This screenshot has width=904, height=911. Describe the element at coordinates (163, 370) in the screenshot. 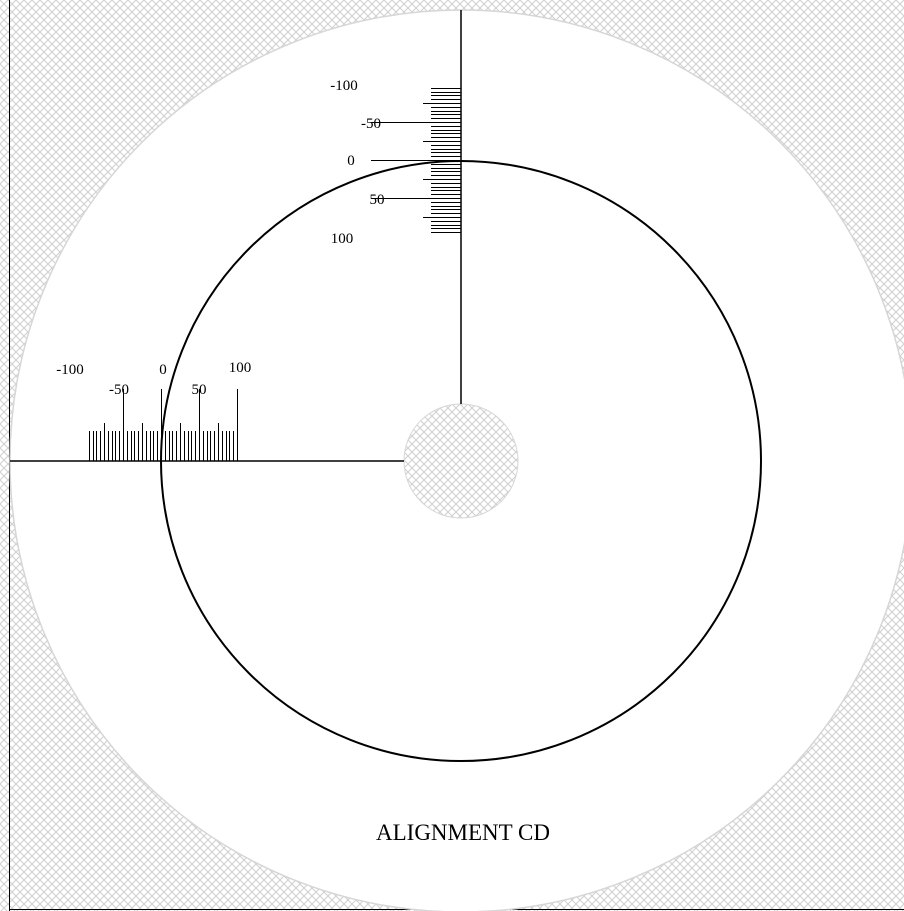

I see `horizontal-scale-label-0: 0` at that location.